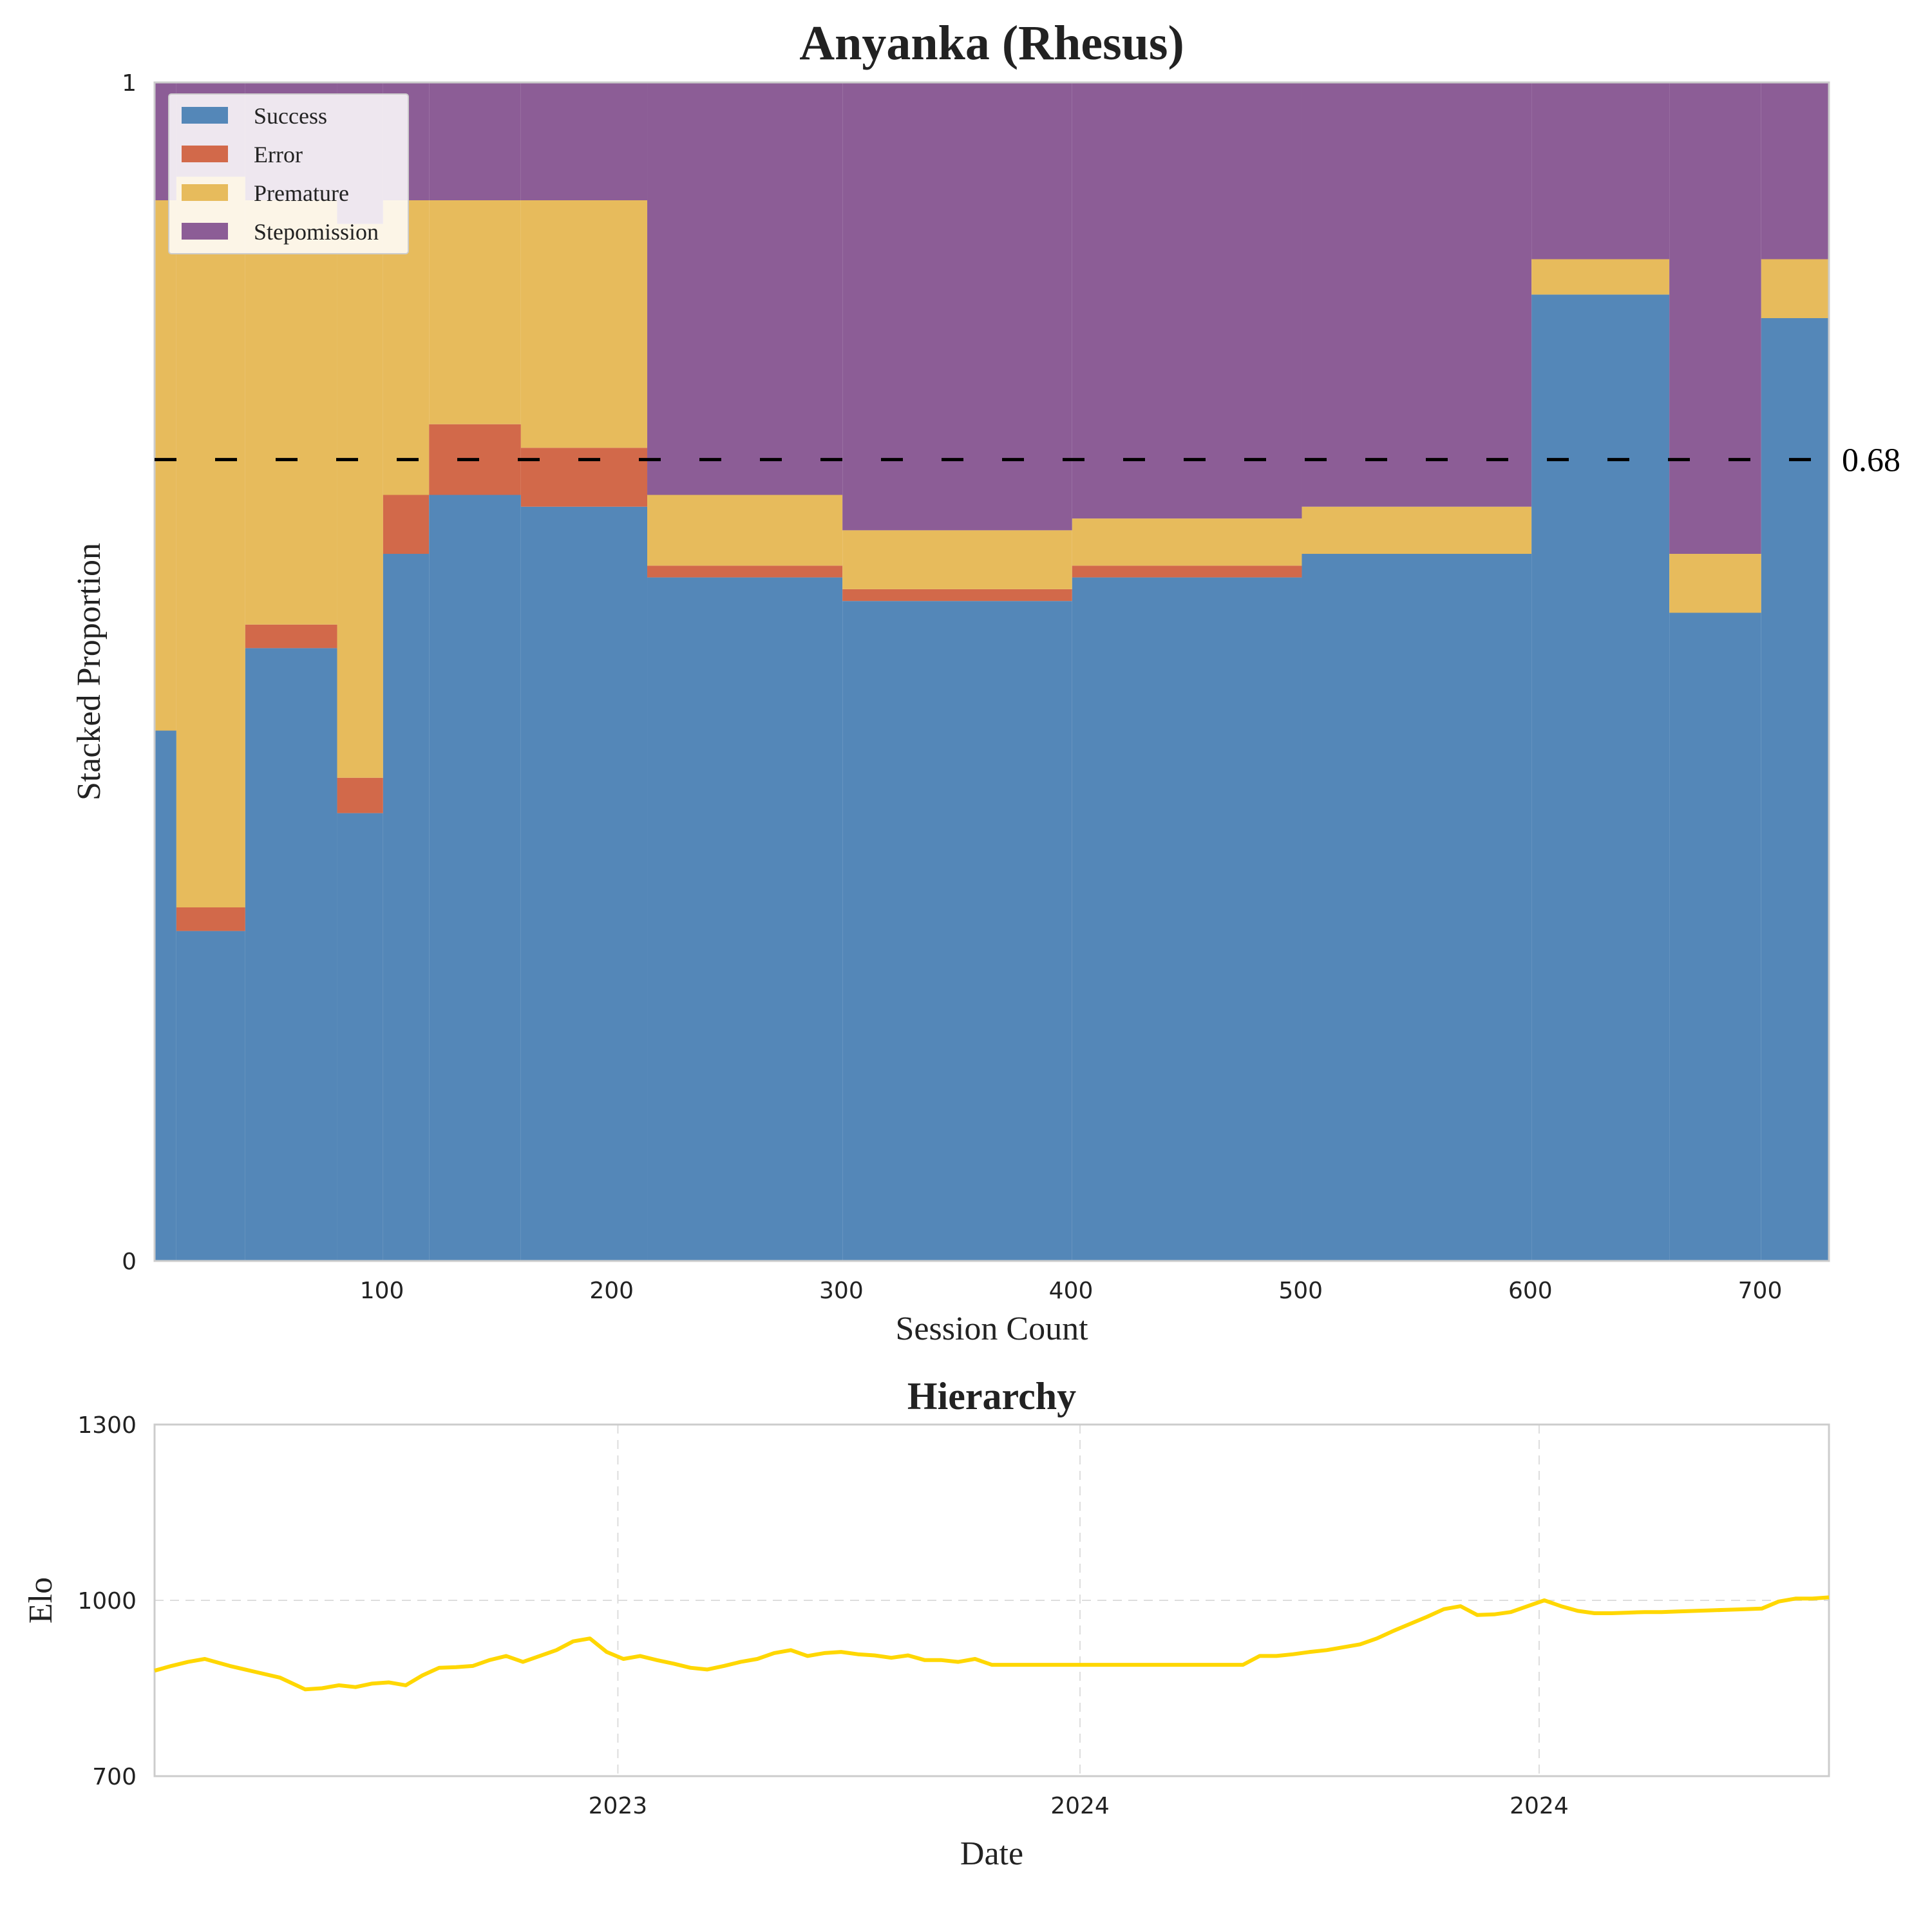  Describe the element at coordinates (611, 1291) in the screenshot. I see `top-x-tick-200: 200` at that location.